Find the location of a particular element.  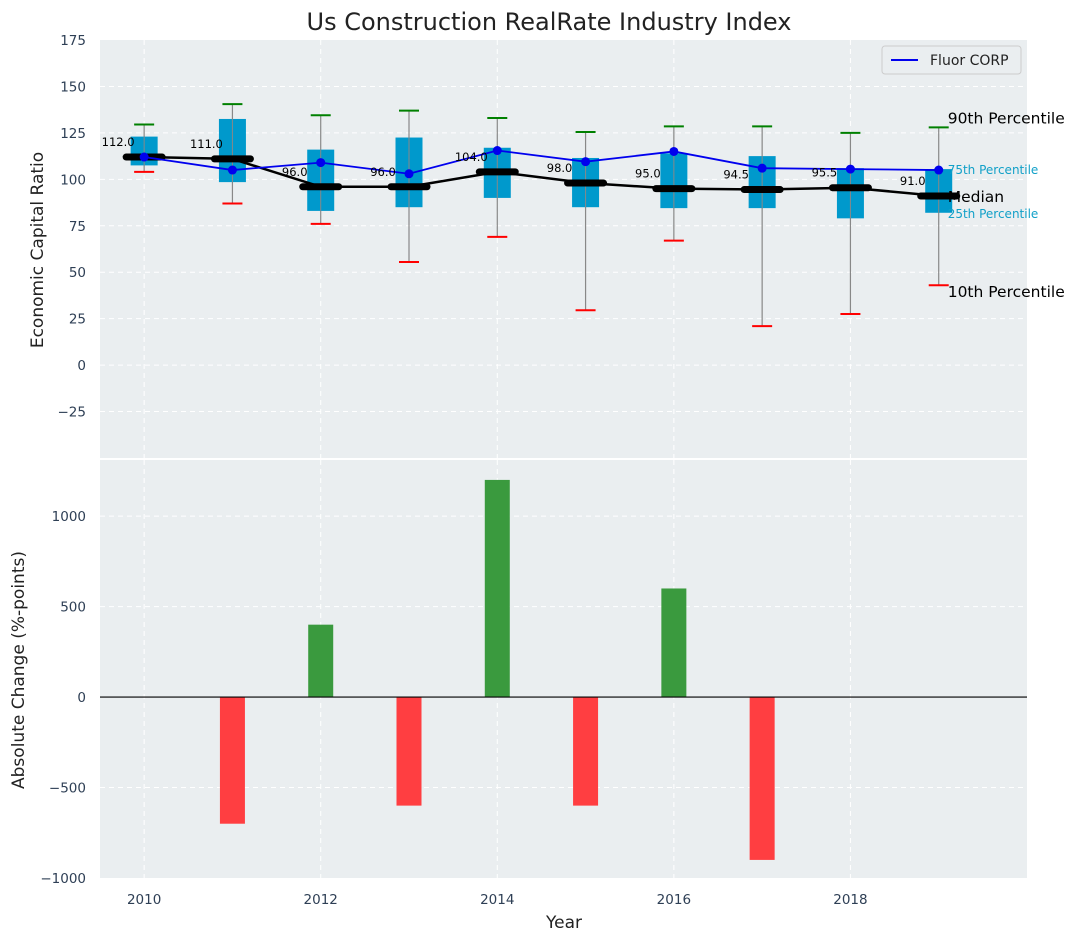

x-tick-label: 2014 is located at coordinates (497, 900).